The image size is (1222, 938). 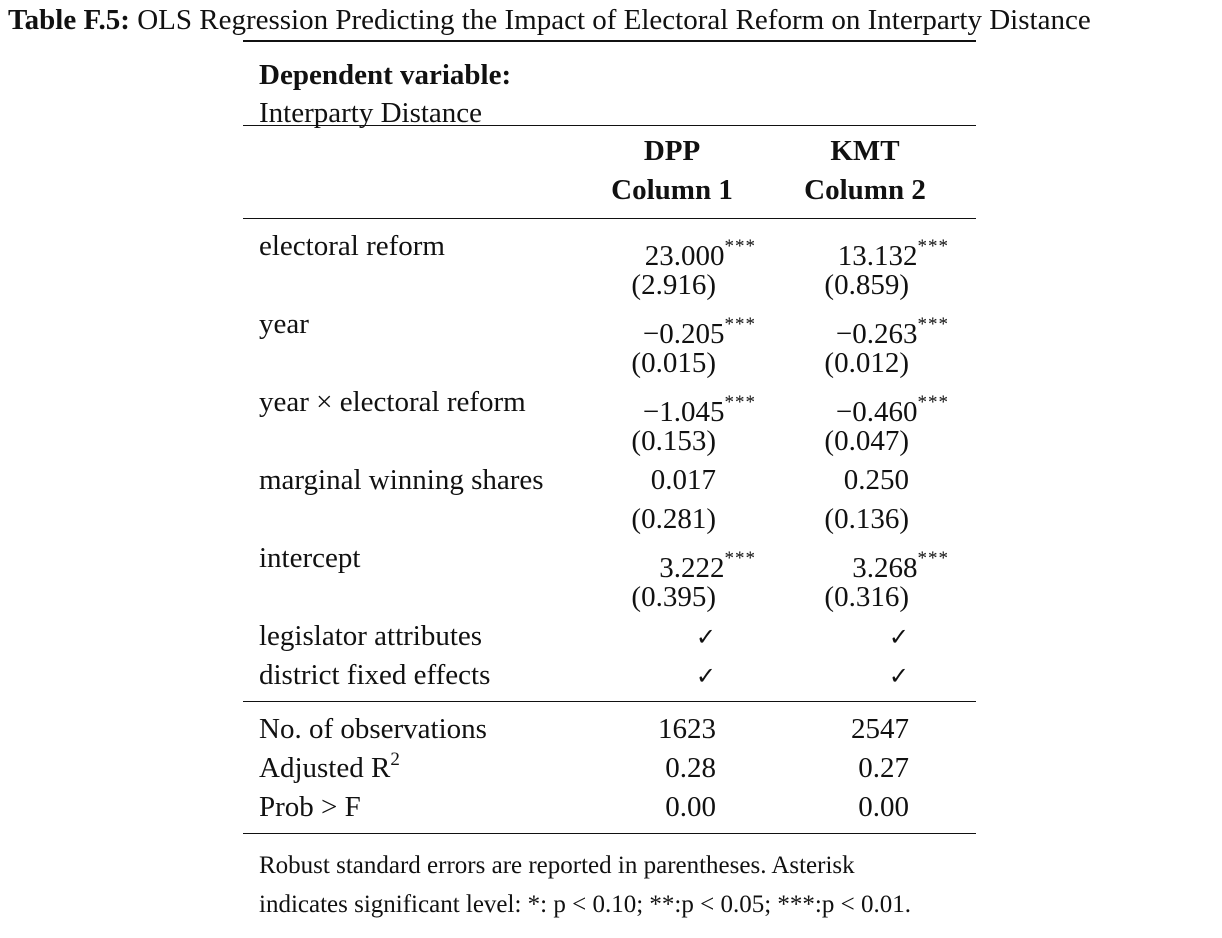 What do you see at coordinates (876, 480) in the screenshot?
I see `coefficient: 0.250` at bounding box center [876, 480].